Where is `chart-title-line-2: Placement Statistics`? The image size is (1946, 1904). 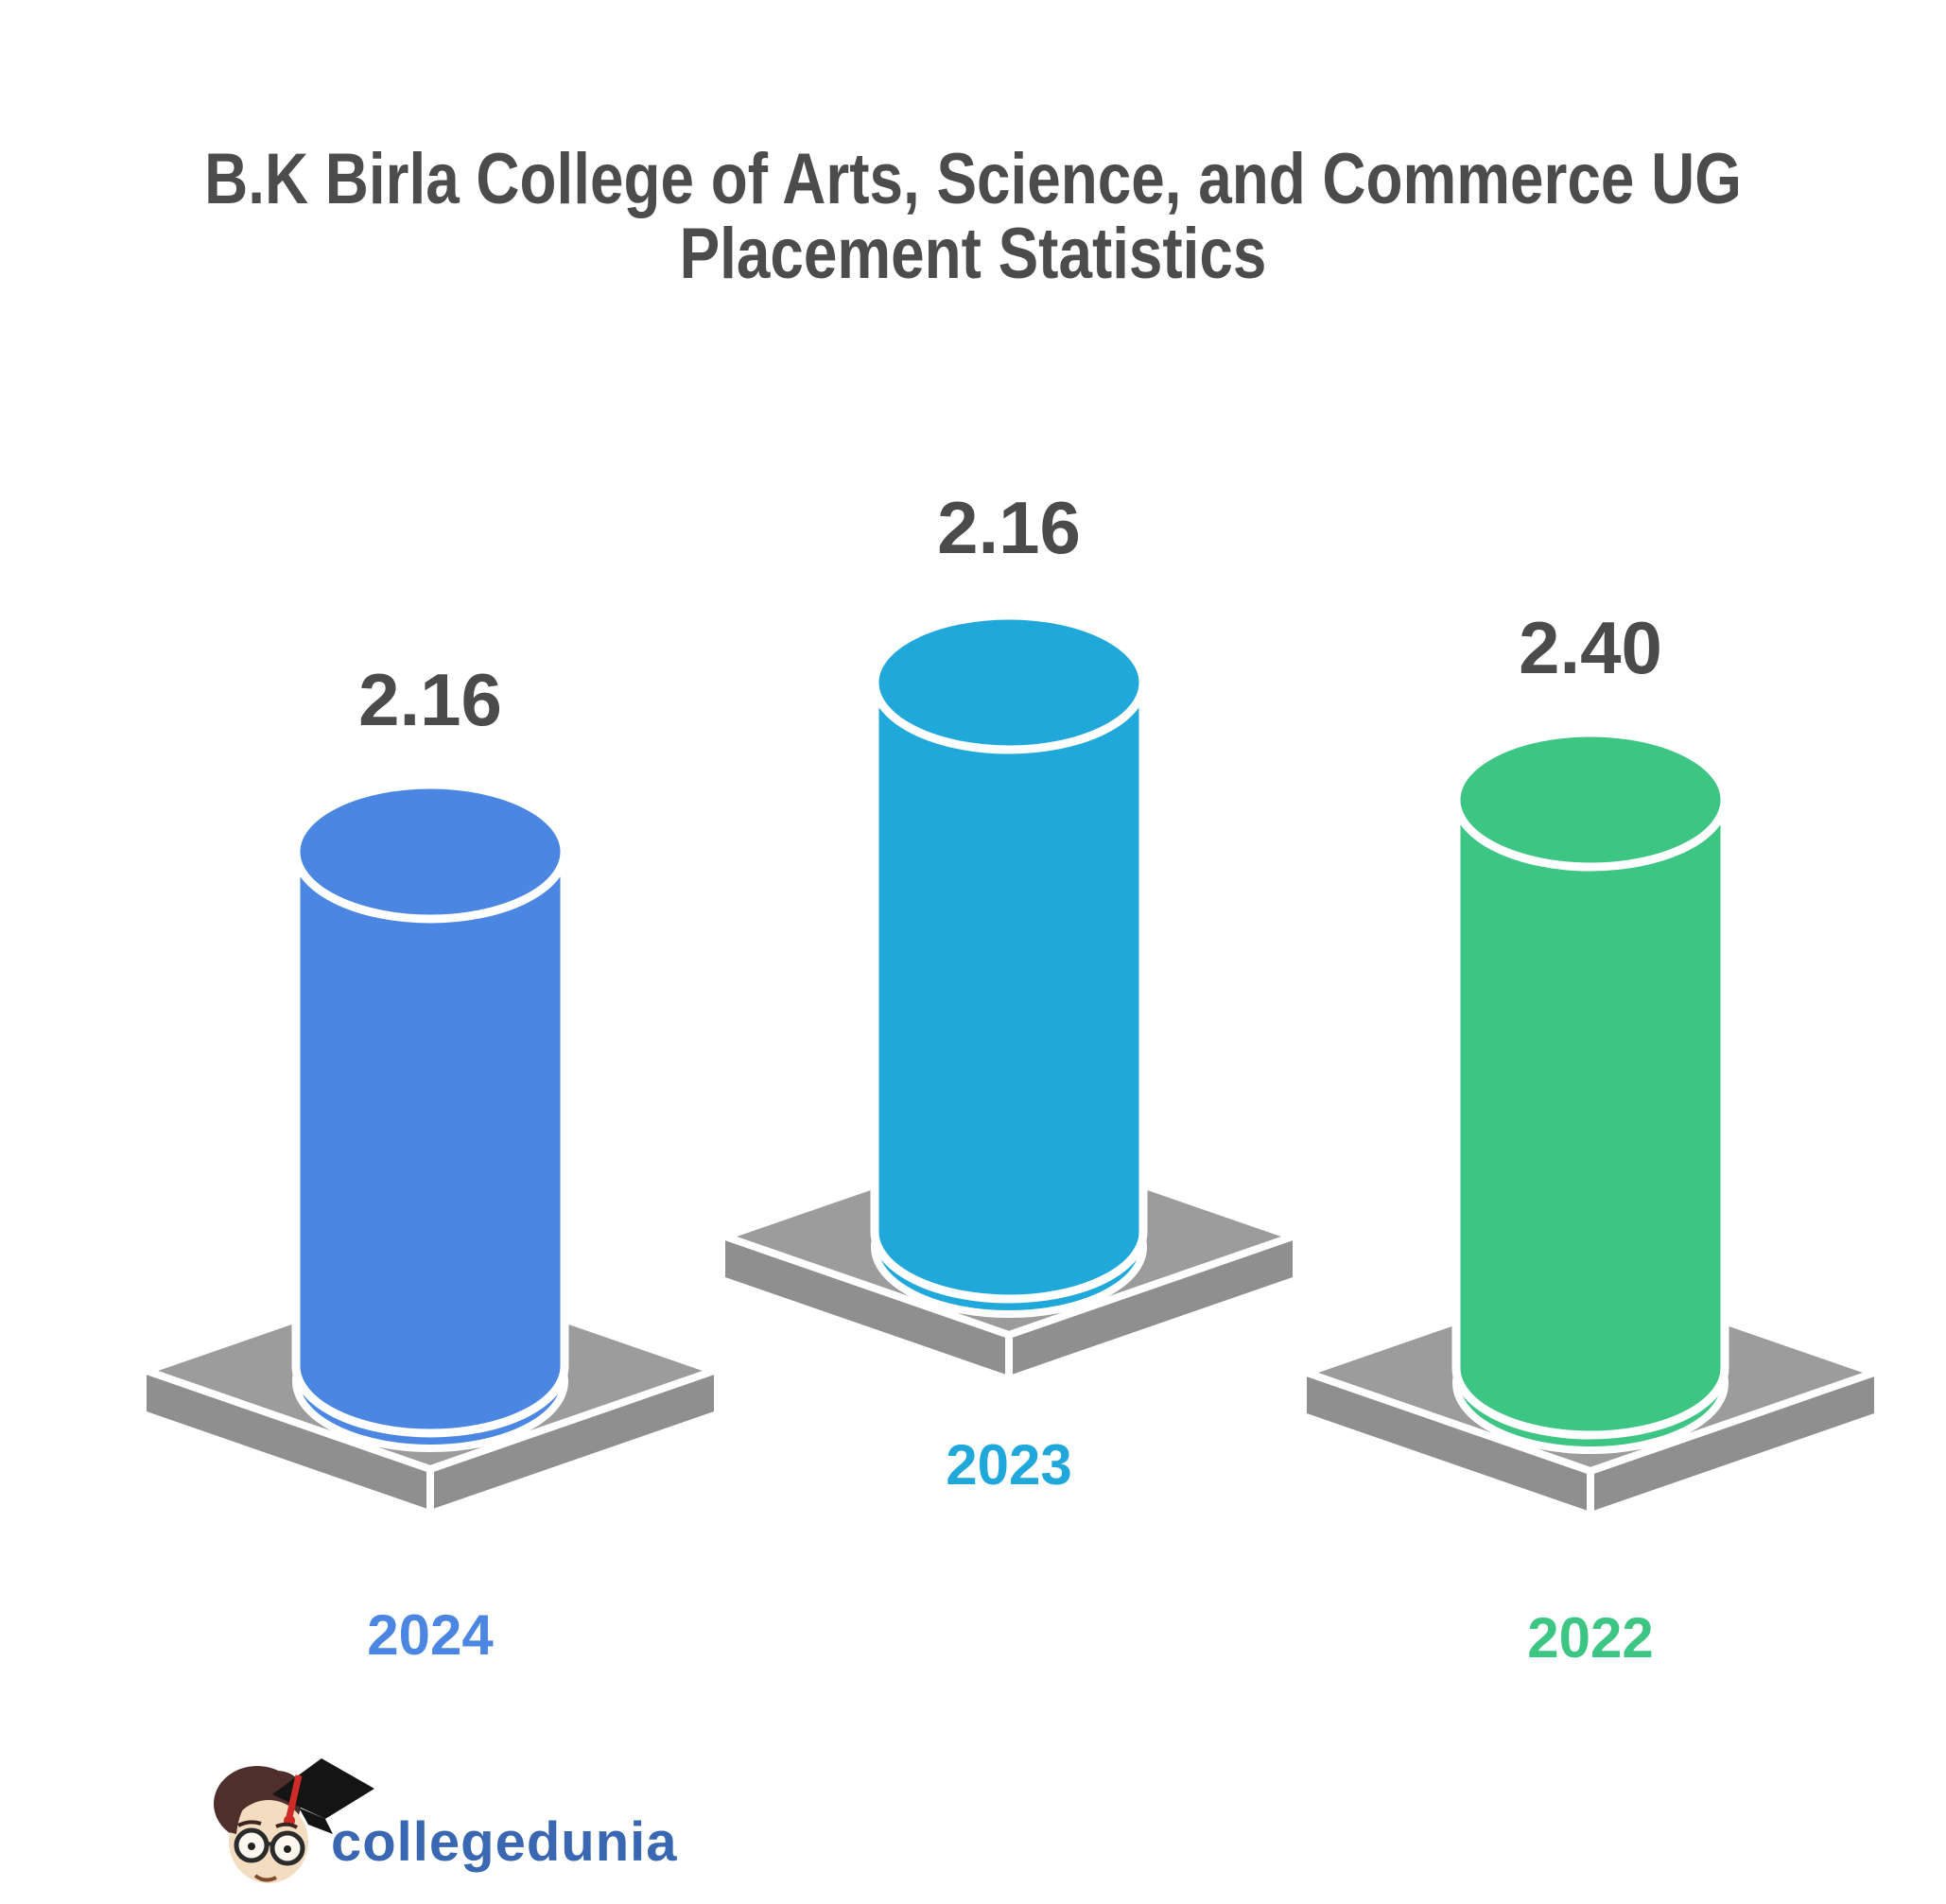
chart-title-line-2: Placement Statistics is located at coordinates (974, 253).